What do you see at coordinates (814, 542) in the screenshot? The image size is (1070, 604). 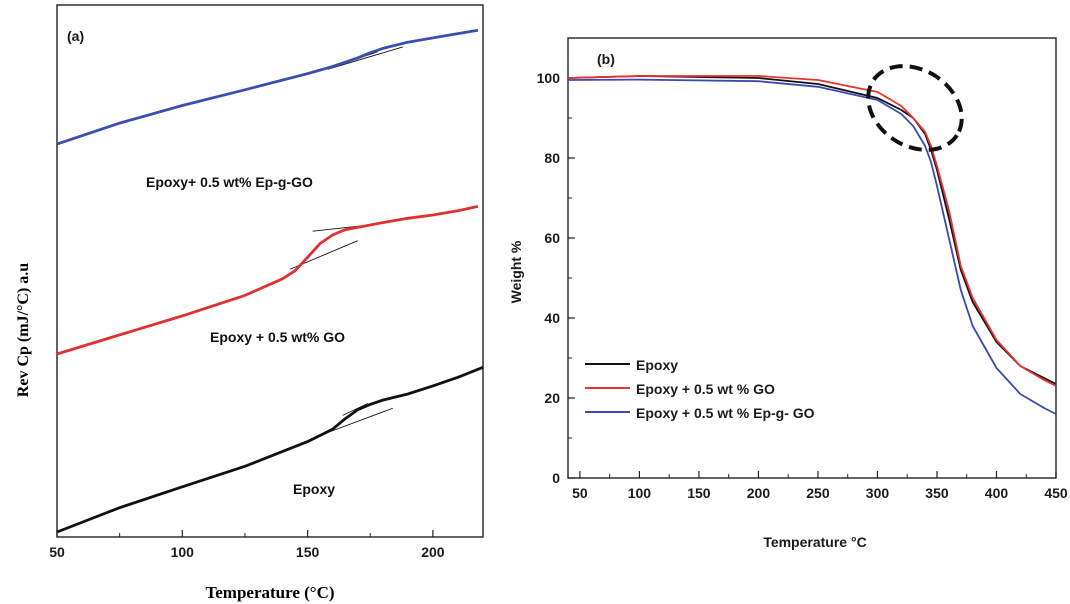 I see `x-axis-label-b: Temperature °C` at bounding box center [814, 542].